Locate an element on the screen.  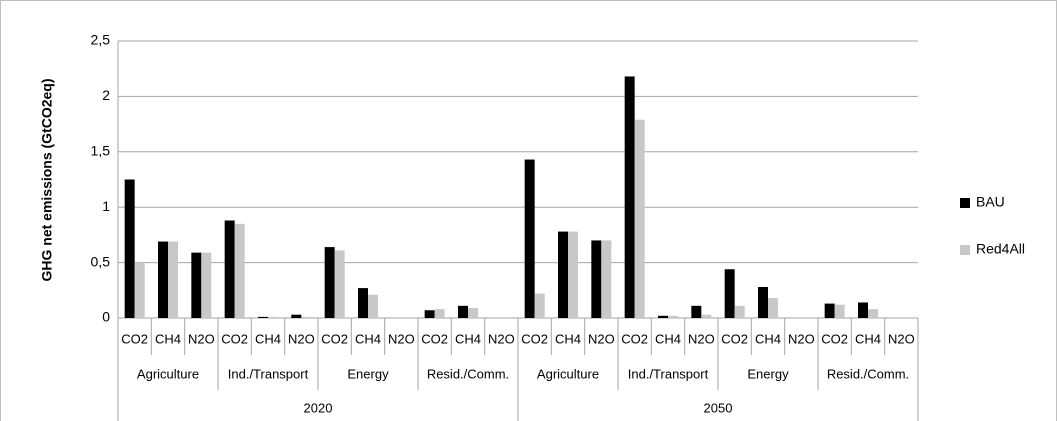
y-tick-label: 0,5 is located at coordinates (101, 261).